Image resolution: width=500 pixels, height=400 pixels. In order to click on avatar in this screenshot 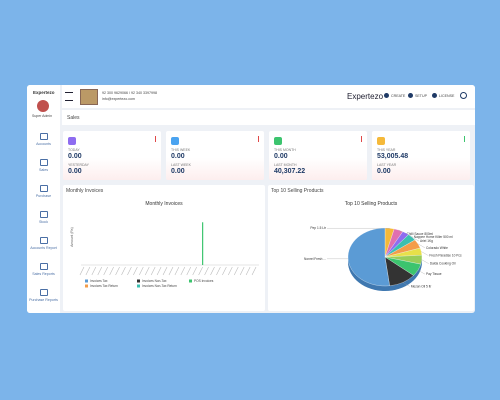, I will do `click(43, 106)`.